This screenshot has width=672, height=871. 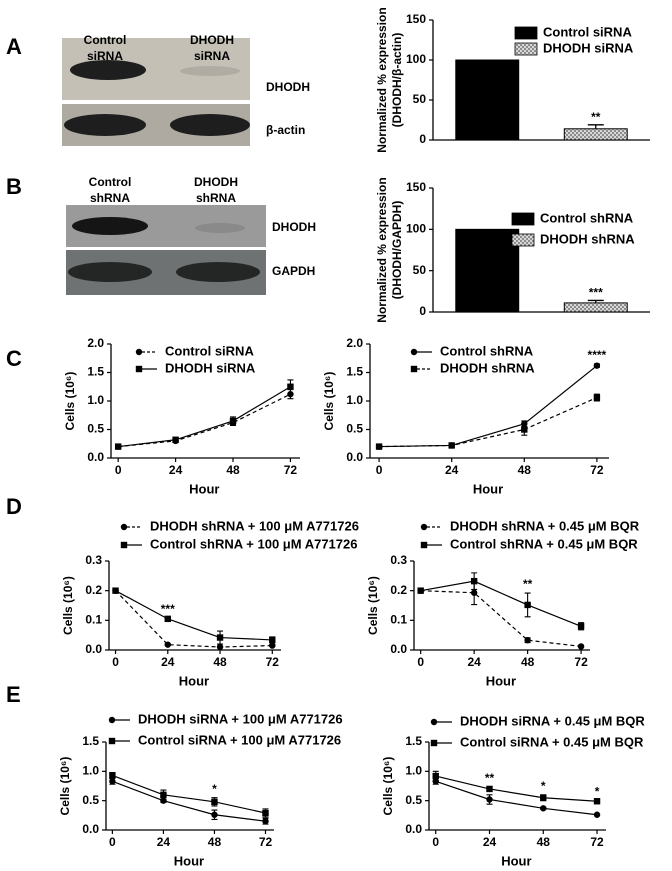 I want to click on legend-label: DHODH shRNA + 0.45 μM BQR, so click(x=545, y=525).